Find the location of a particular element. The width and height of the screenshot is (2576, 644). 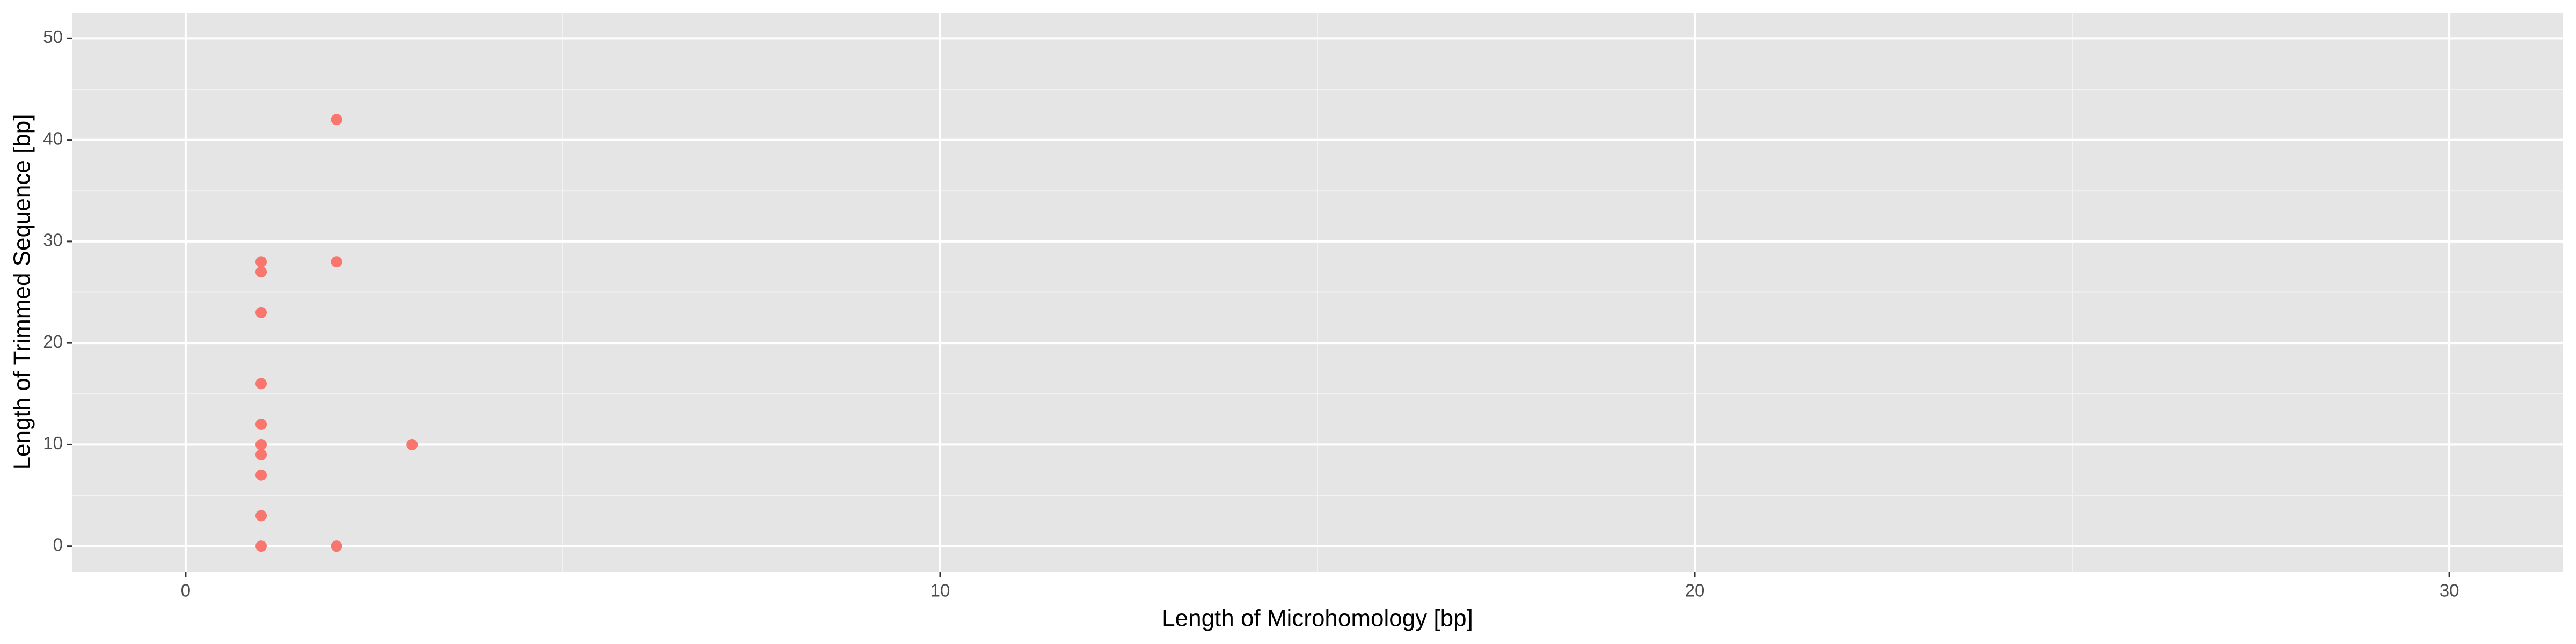

y-tick-label: 50 is located at coordinates (53, 37).